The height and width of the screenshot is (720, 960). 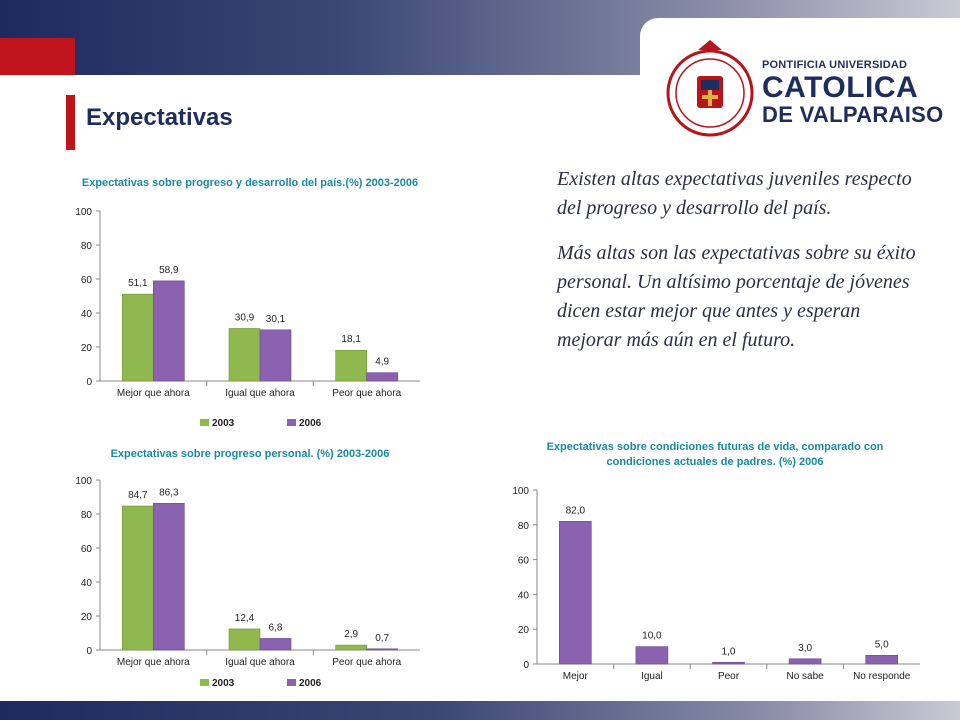 What do you see at coordinates (805, 648) in the screenshot?
I see `data-label: 3,0` at bounding box center [805, 648].